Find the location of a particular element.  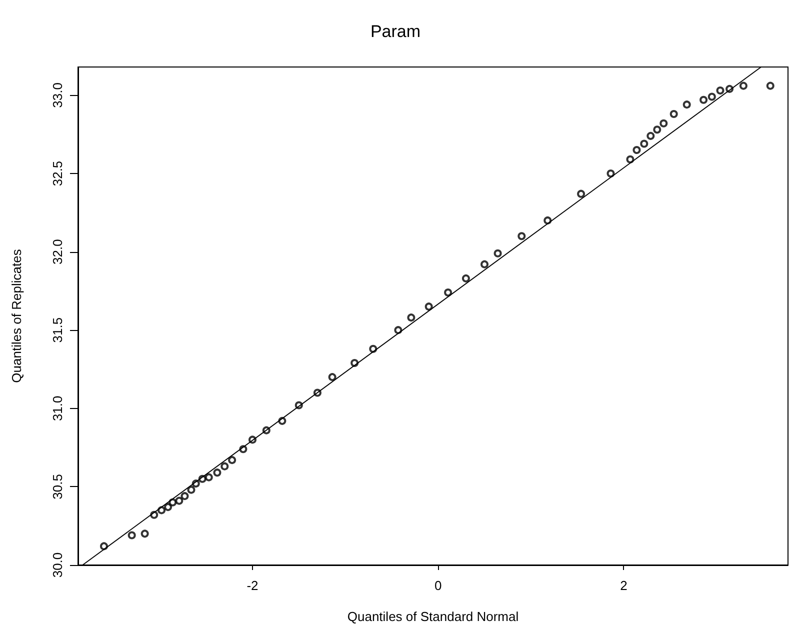

y-tick-label: 32.0 is located at coordinates (57, 251).